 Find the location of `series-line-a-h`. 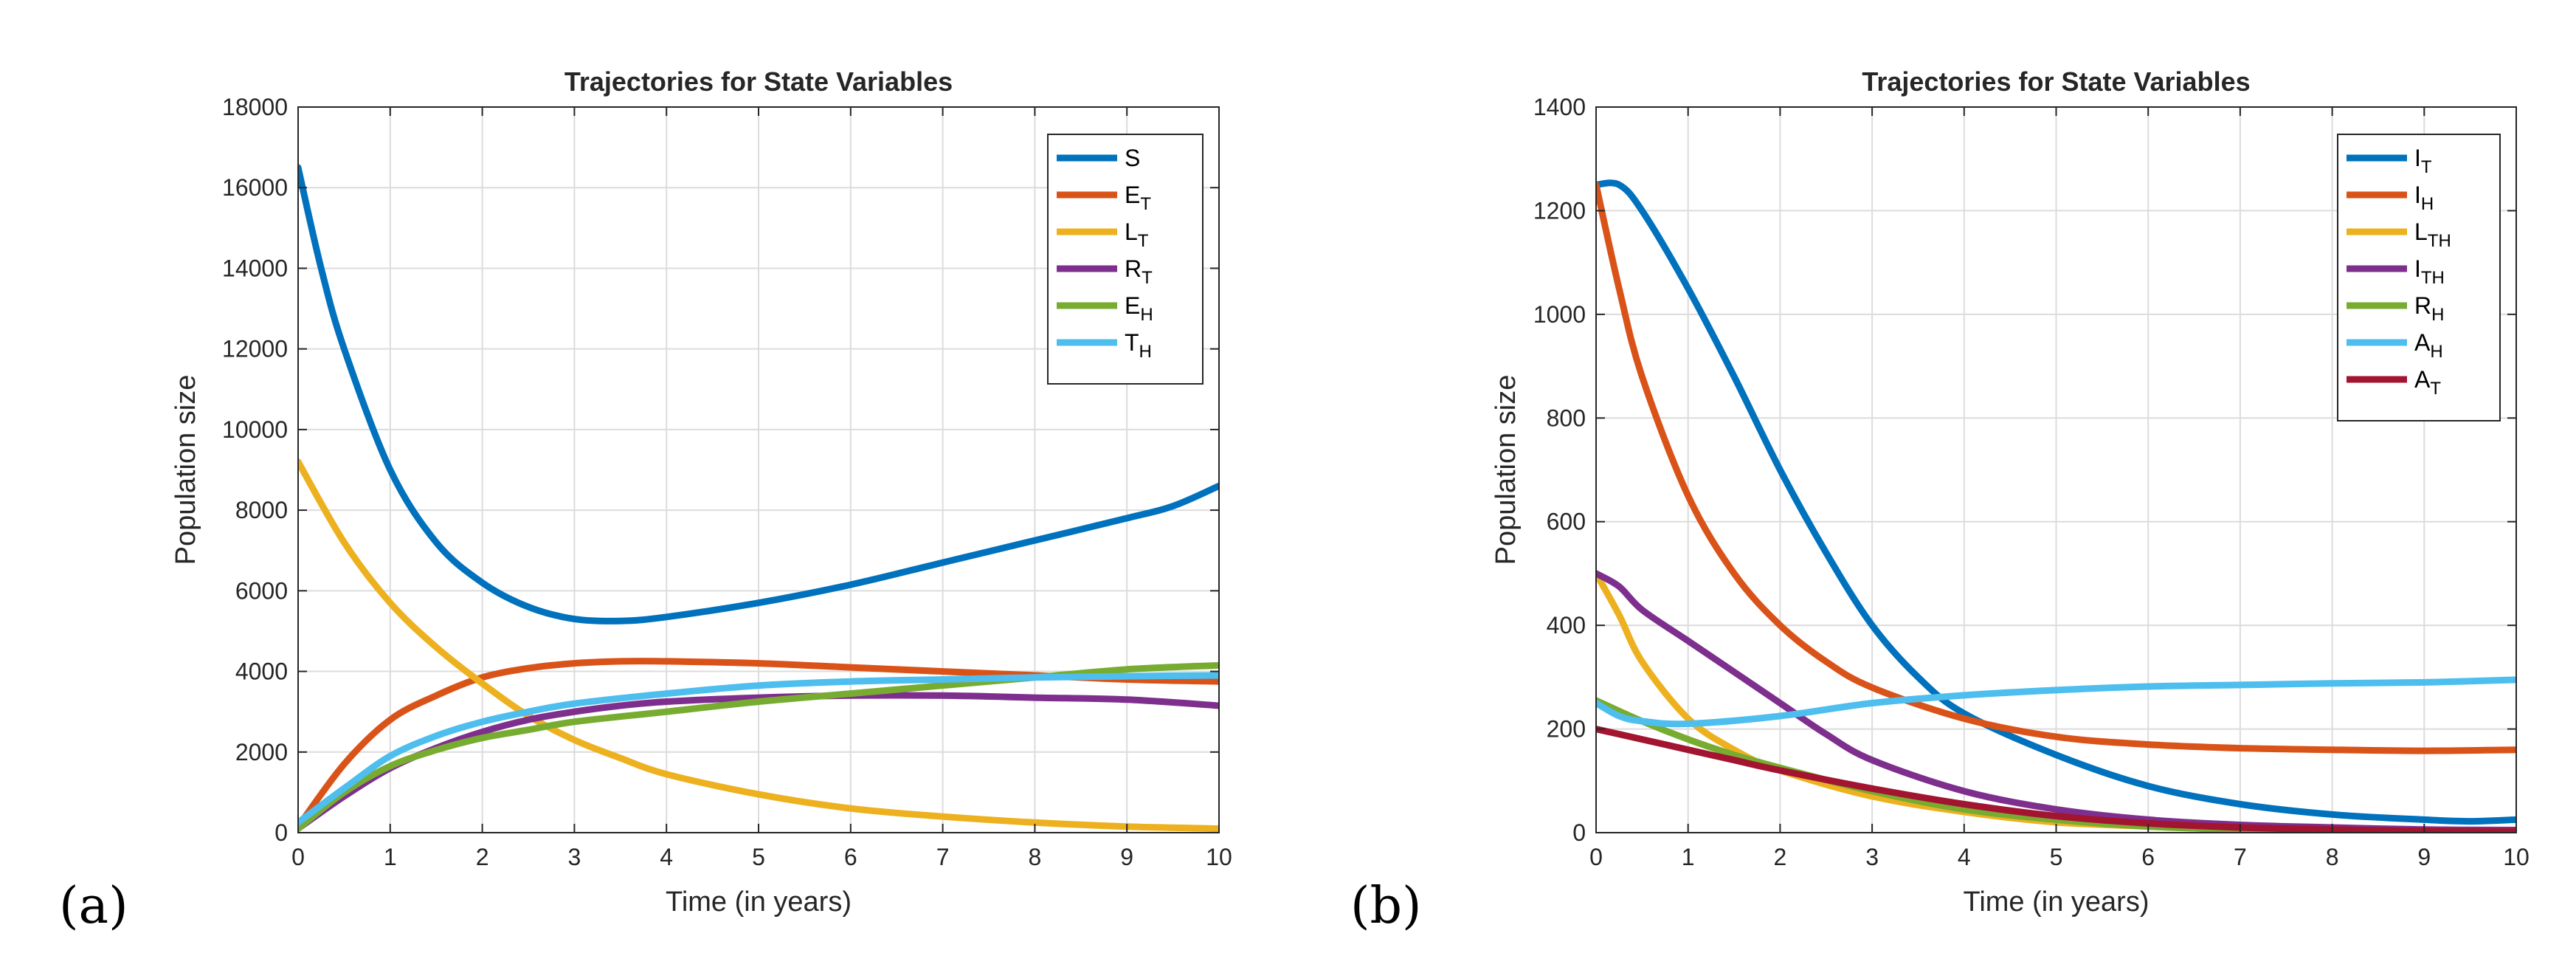

series-line-a-h is located at coordinates (2056, 702).